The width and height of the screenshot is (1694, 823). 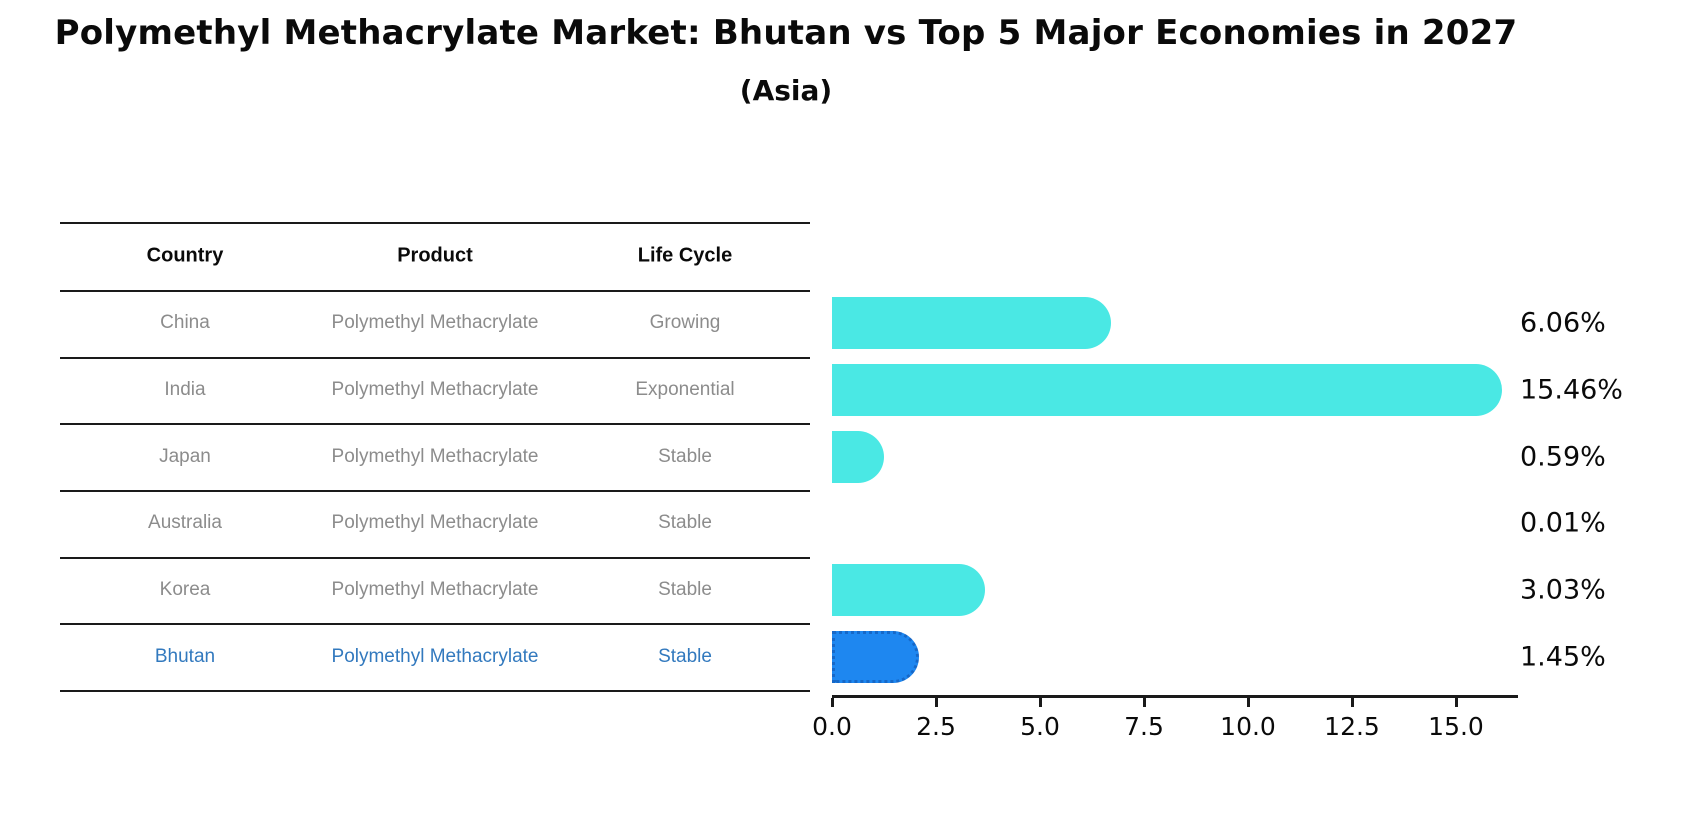 I want to click on bar-japan, so click(x=858, y=456).